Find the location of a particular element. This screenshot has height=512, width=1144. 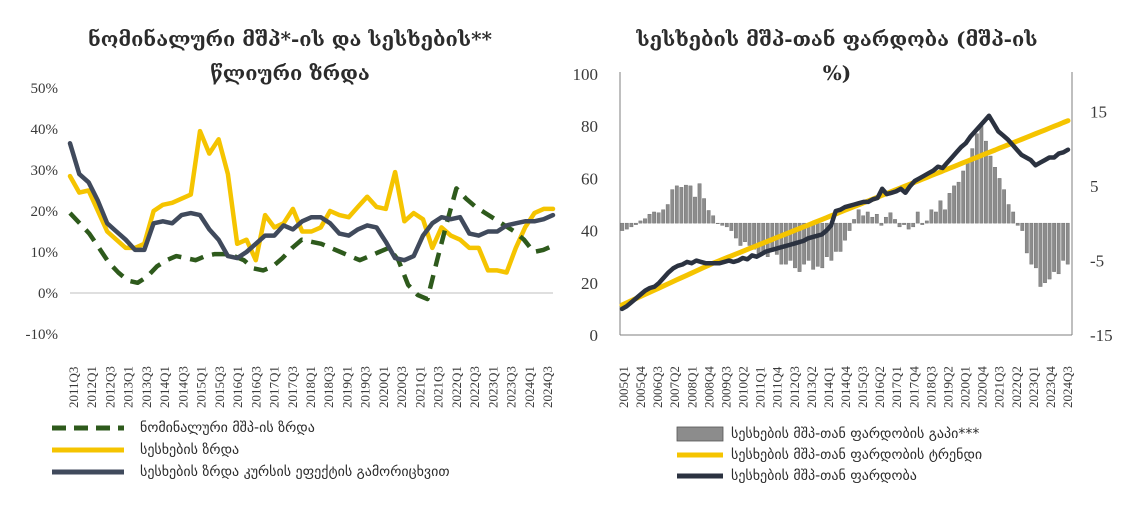

x-tick-label: 2023Q4 is located at coordinates (1050, 387).